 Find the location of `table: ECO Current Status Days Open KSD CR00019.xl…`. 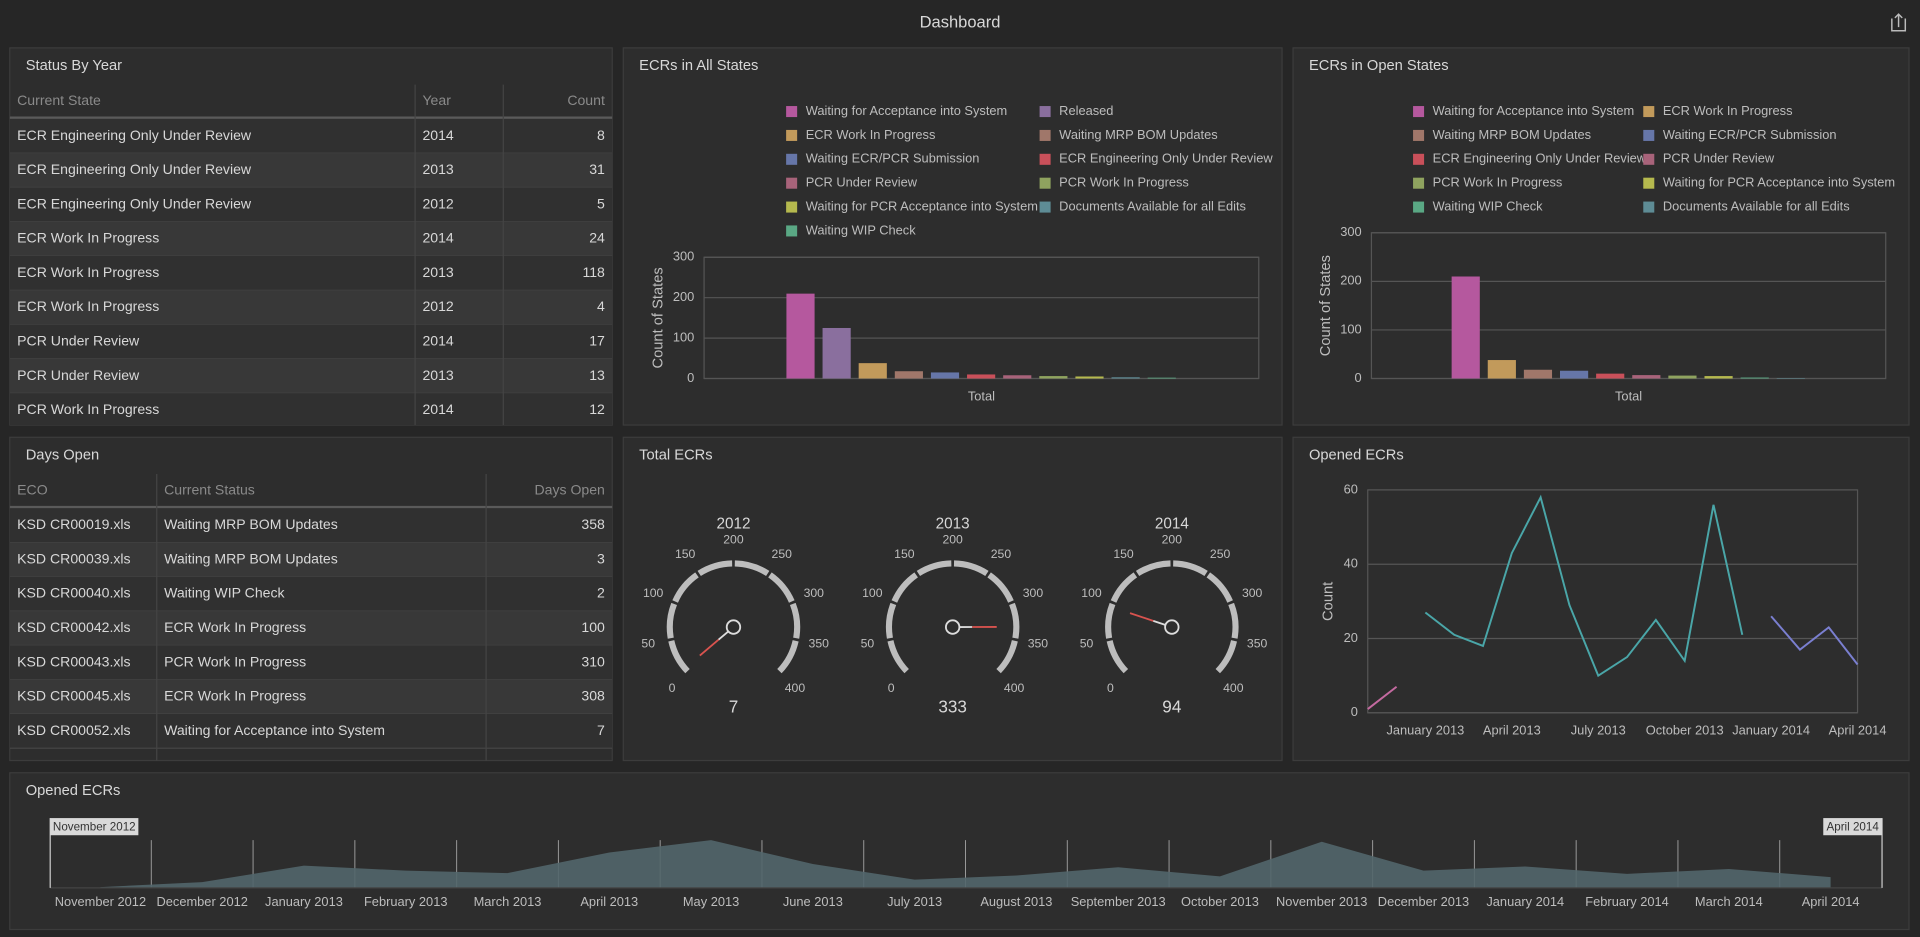

table: ECO Current Status Days Open KSD CR00019.xl… is located at coordinates (311, 617).